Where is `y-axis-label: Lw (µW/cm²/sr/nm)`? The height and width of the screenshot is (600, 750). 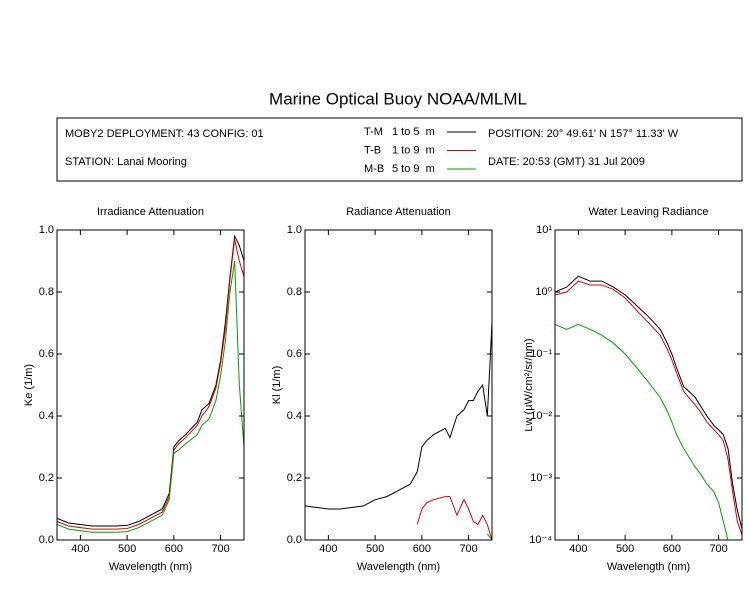 y-axis-label: Lw (µW/cm²/sr/nm) is located at coordinates (529, 384).